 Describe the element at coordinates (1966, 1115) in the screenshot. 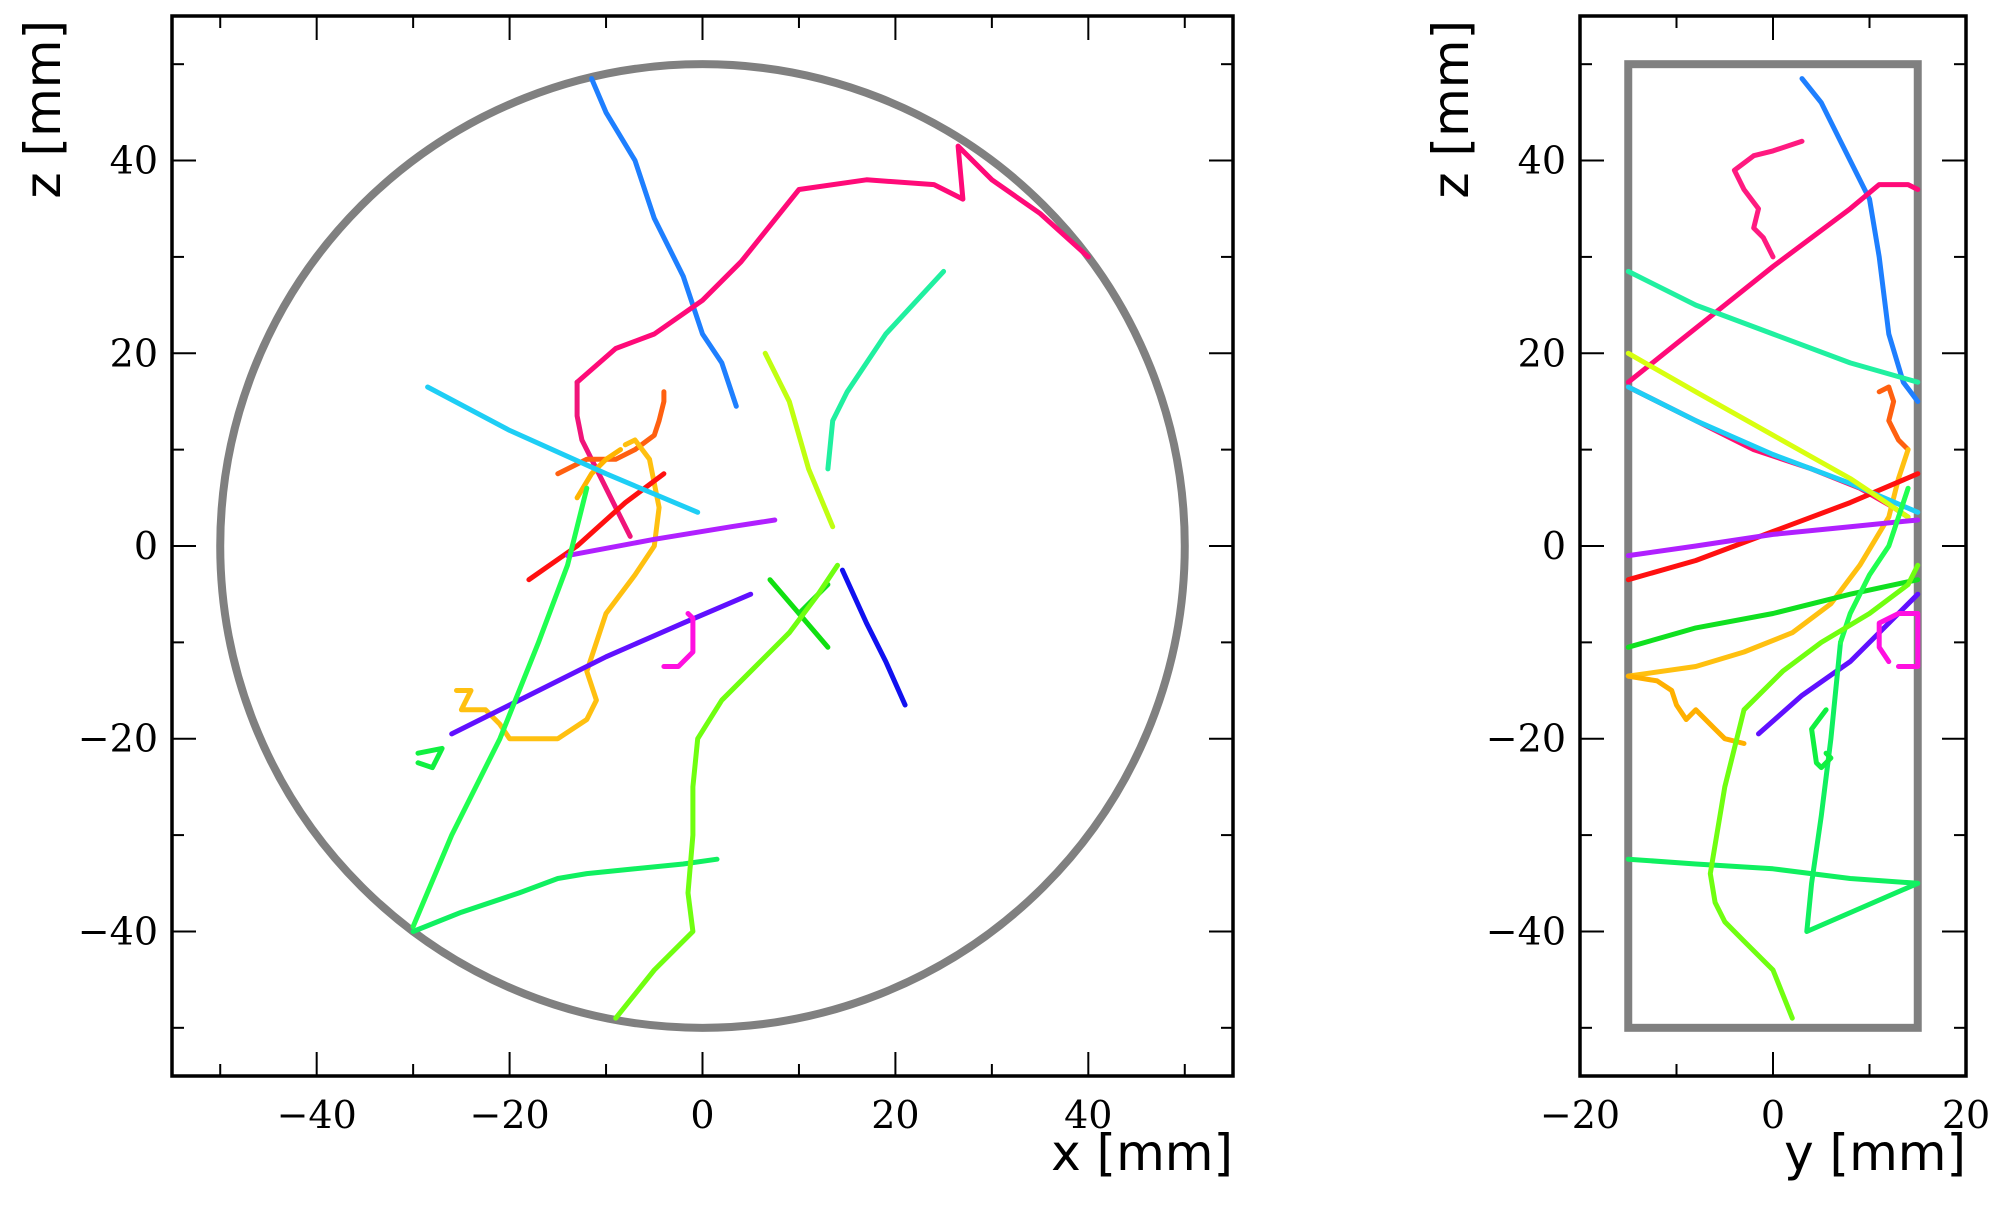

I see `yz-xtick-label: 20` at that location.